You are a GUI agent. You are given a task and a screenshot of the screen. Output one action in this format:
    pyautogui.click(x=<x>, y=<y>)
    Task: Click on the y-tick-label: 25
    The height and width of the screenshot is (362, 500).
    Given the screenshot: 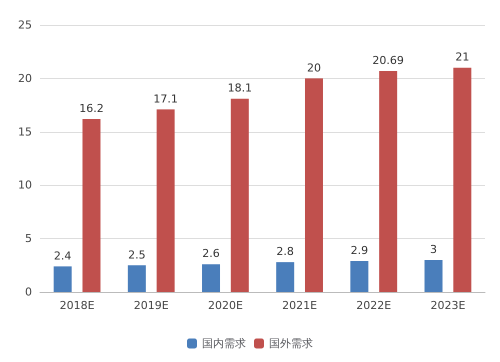 What is the action you would take?
    pyautogui.click(x=25, y=25)
    